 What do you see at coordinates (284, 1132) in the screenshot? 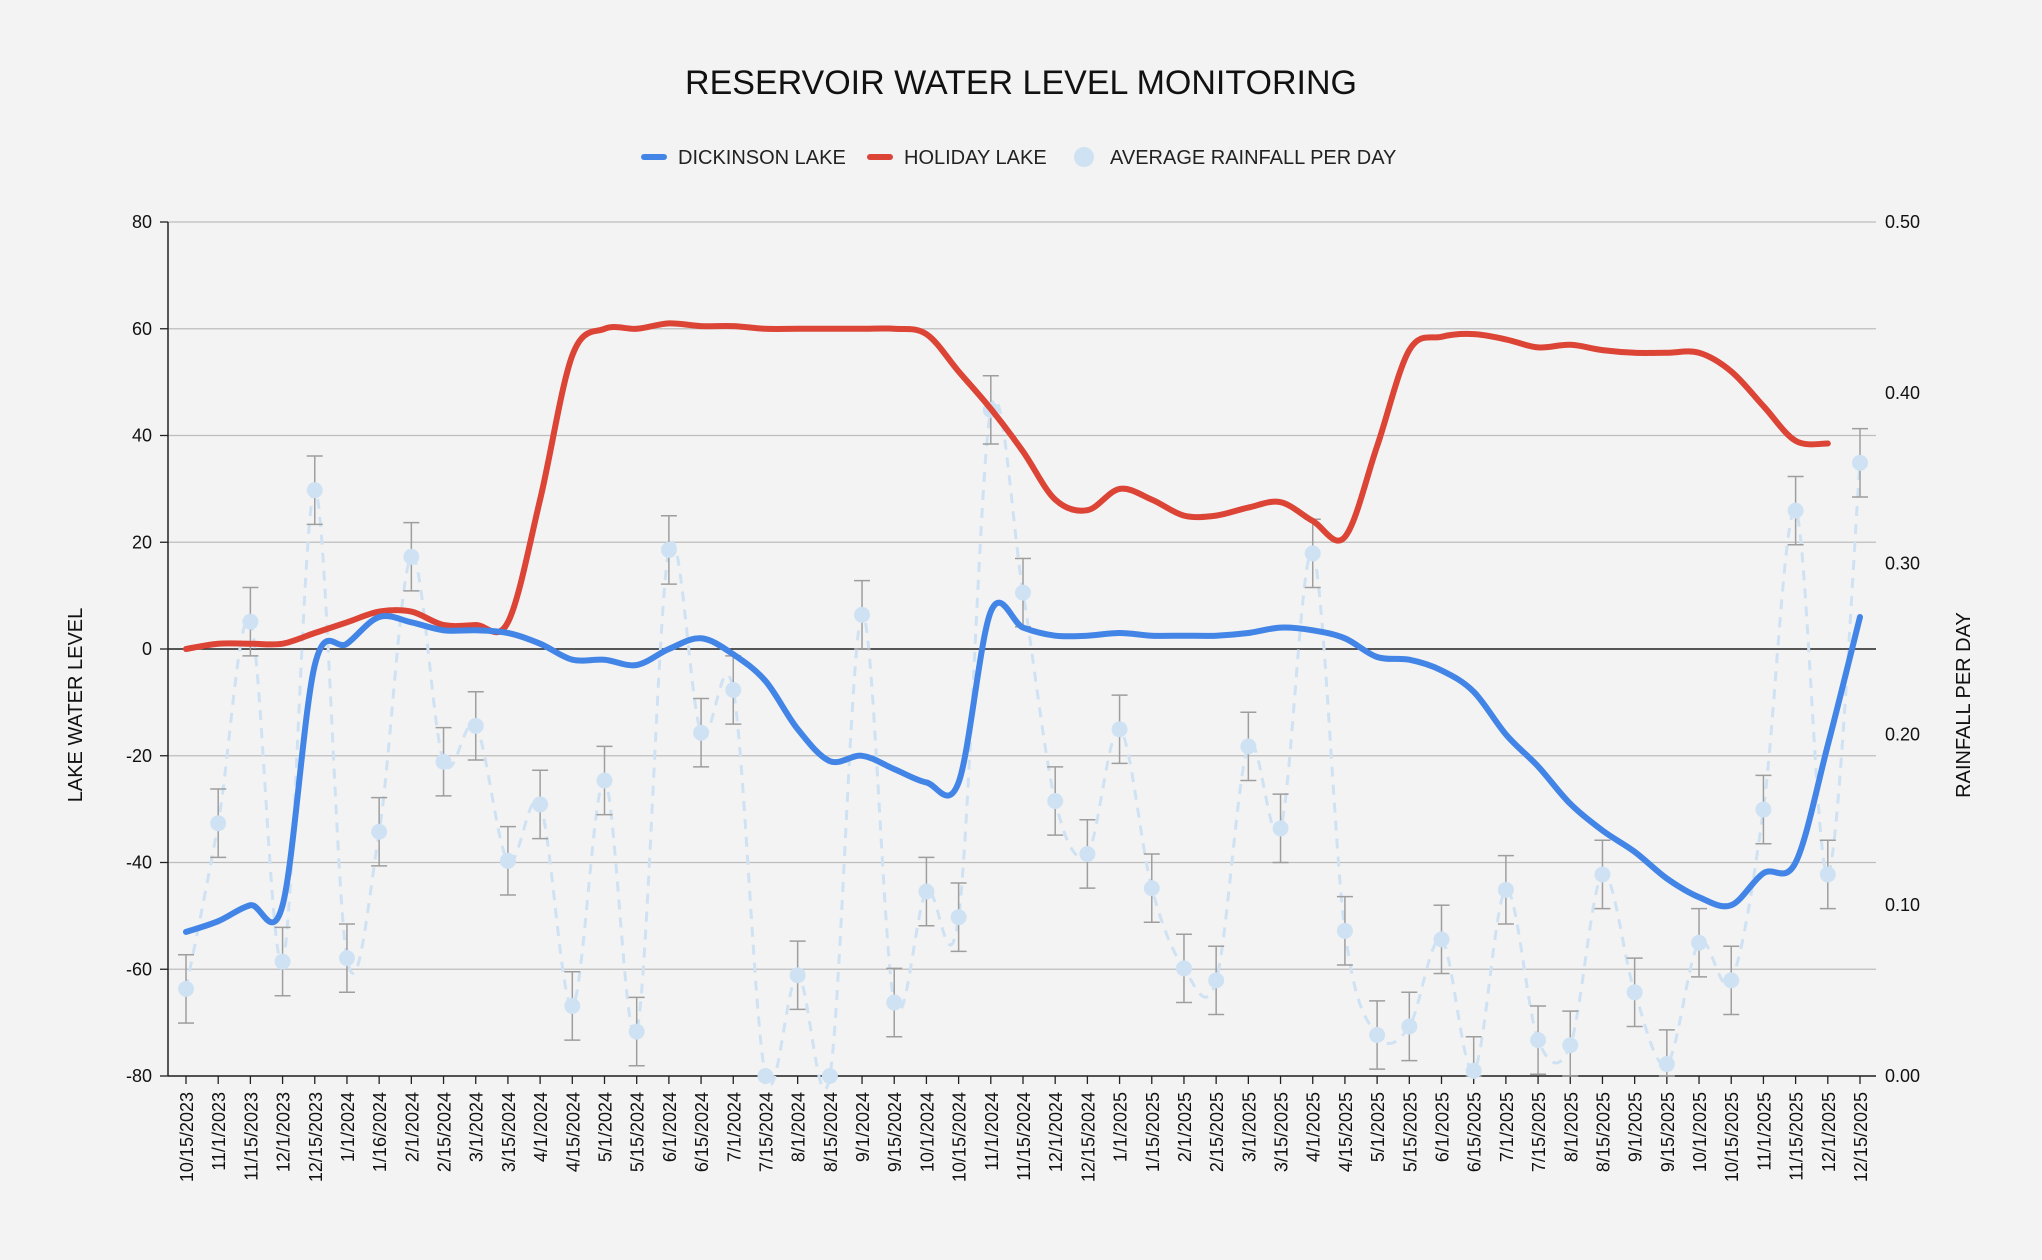
I see `x-tick-label: 12/1/2023` at bounding box center [284, 1132].